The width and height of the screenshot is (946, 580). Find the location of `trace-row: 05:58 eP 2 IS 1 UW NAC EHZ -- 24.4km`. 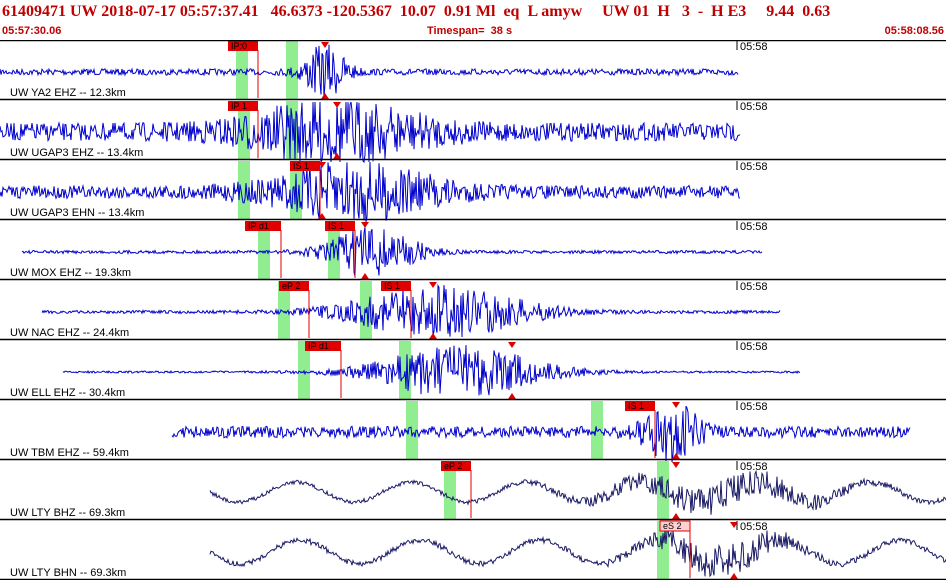

trace-row: 05:58 eP 2 IS 1 UW NAC EHZ -- 24.4km is located at coordinates (473, 311).